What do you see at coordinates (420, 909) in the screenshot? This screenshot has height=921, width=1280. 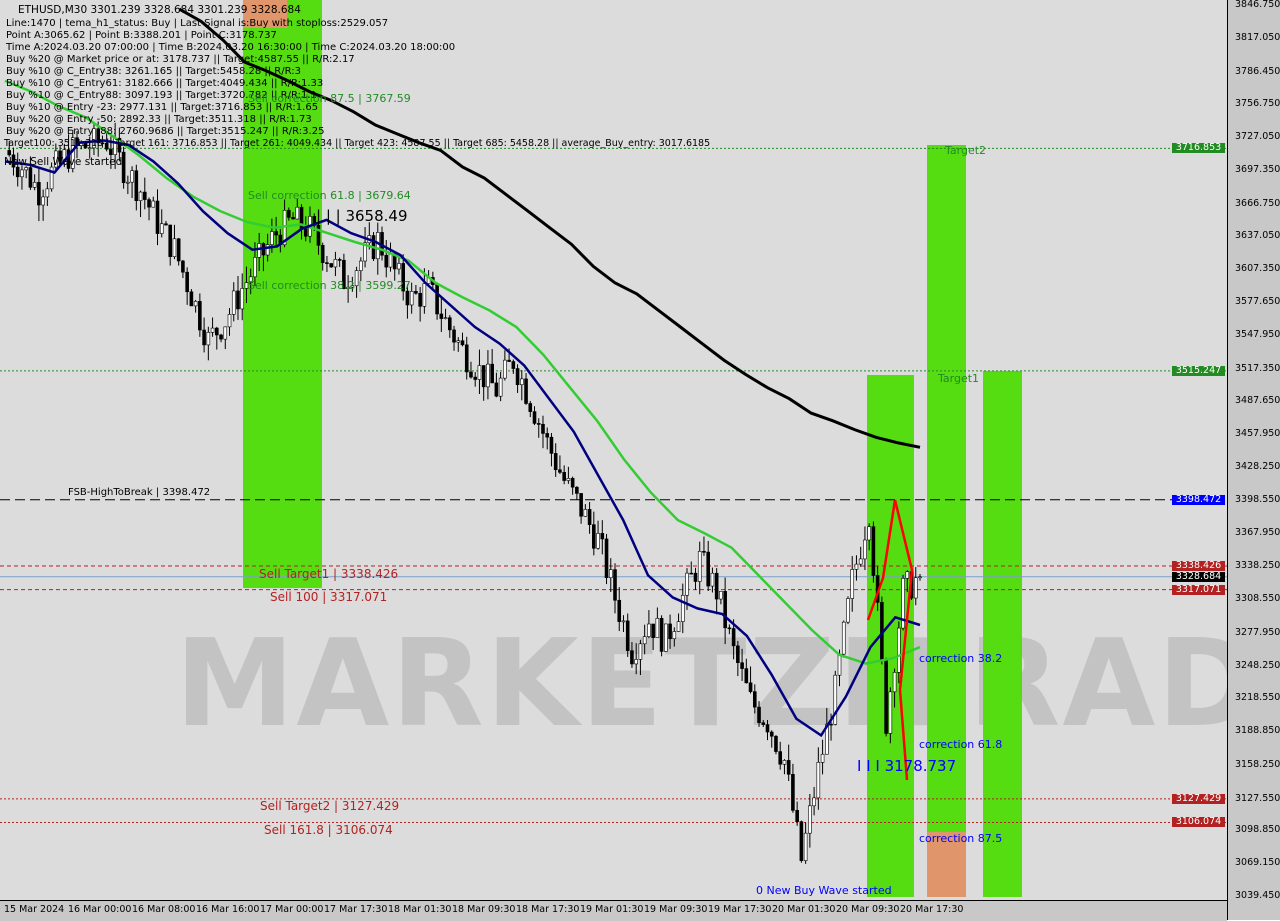 I see `x-tick-label: 18 Mar 01:30` at bounding box center [420, 909].